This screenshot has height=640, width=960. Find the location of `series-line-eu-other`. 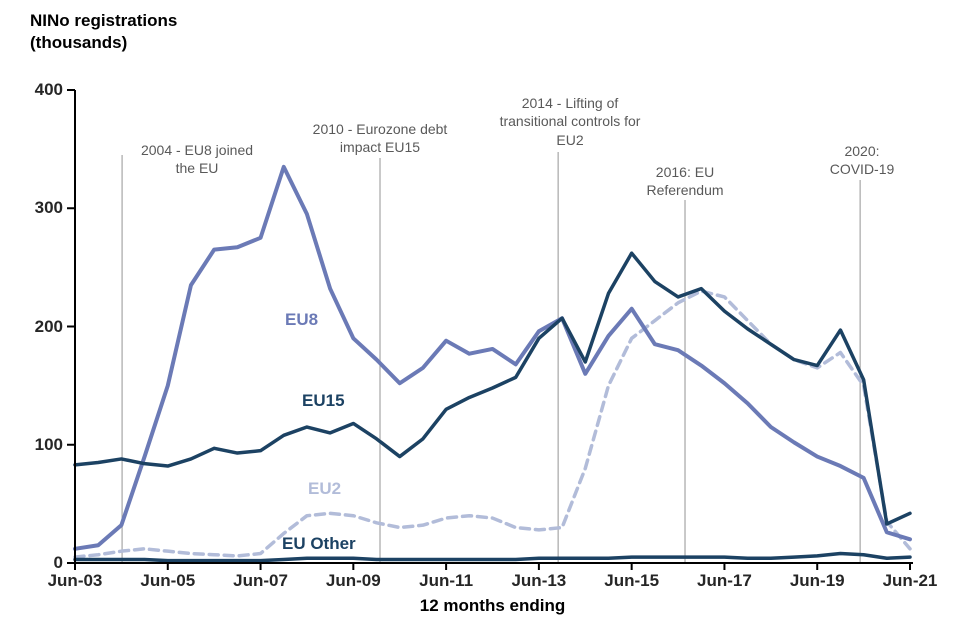

series-line-eu-other is located at coordinates (492, 557).